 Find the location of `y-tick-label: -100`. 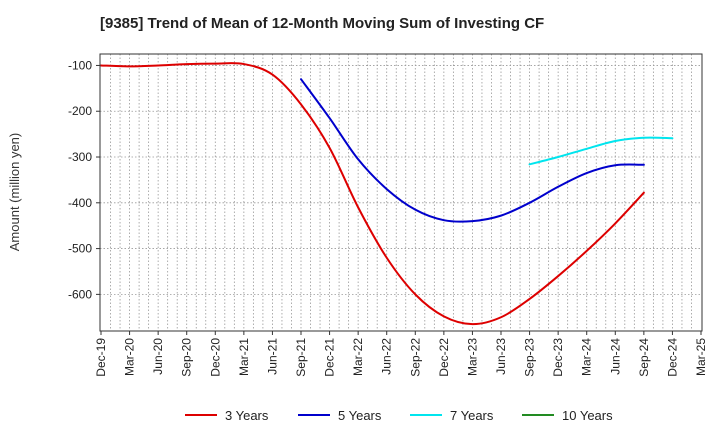

y-tick-label: -100 is located at coordinates (80, 65).